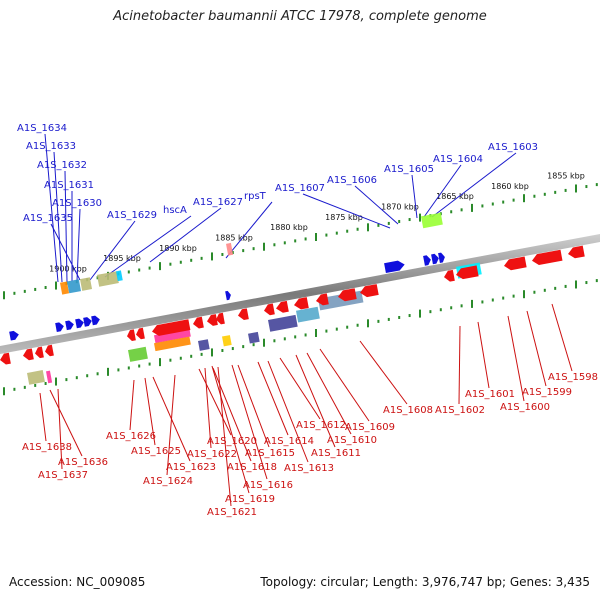  What do you see at coordinates (268, 485) in the screenshot?
I see `reverse-gene-label: A1S_1616` at bounding box center [268, 485].